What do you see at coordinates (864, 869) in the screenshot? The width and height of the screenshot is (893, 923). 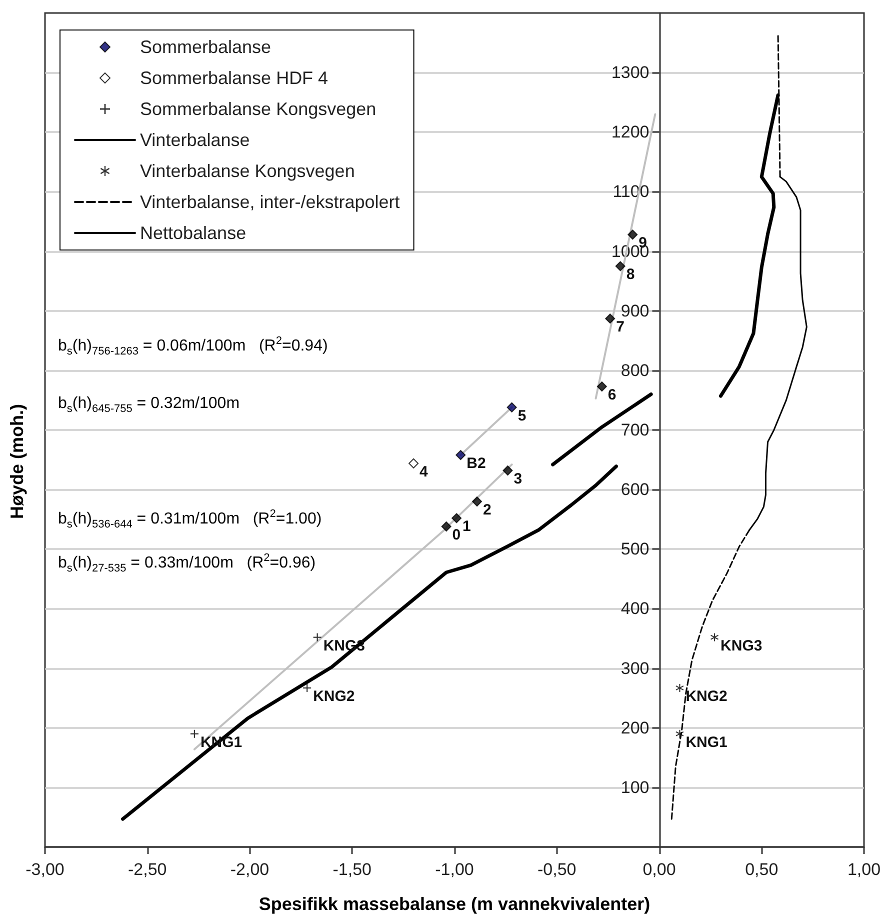 I see `x-tick-label: 1,00` at bounding box center [864, 869].